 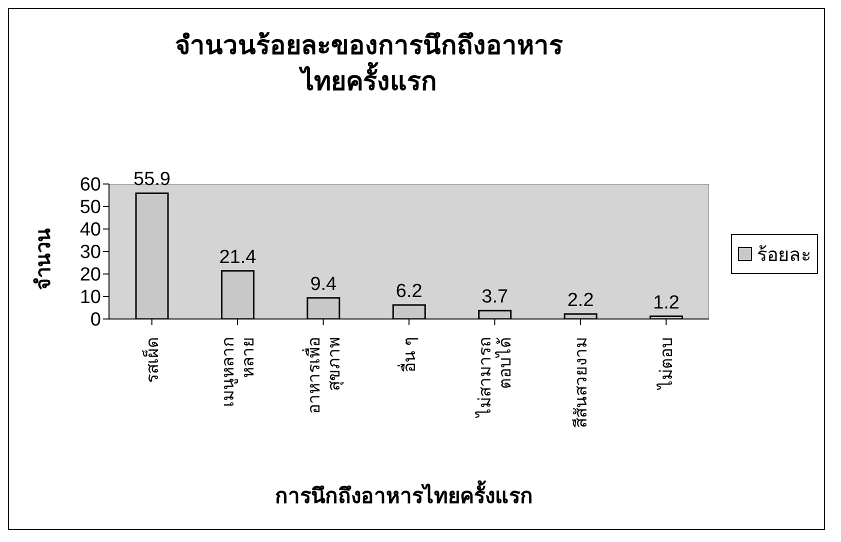 I want to click on data-label: 1.2, so click(x=666, y=303).